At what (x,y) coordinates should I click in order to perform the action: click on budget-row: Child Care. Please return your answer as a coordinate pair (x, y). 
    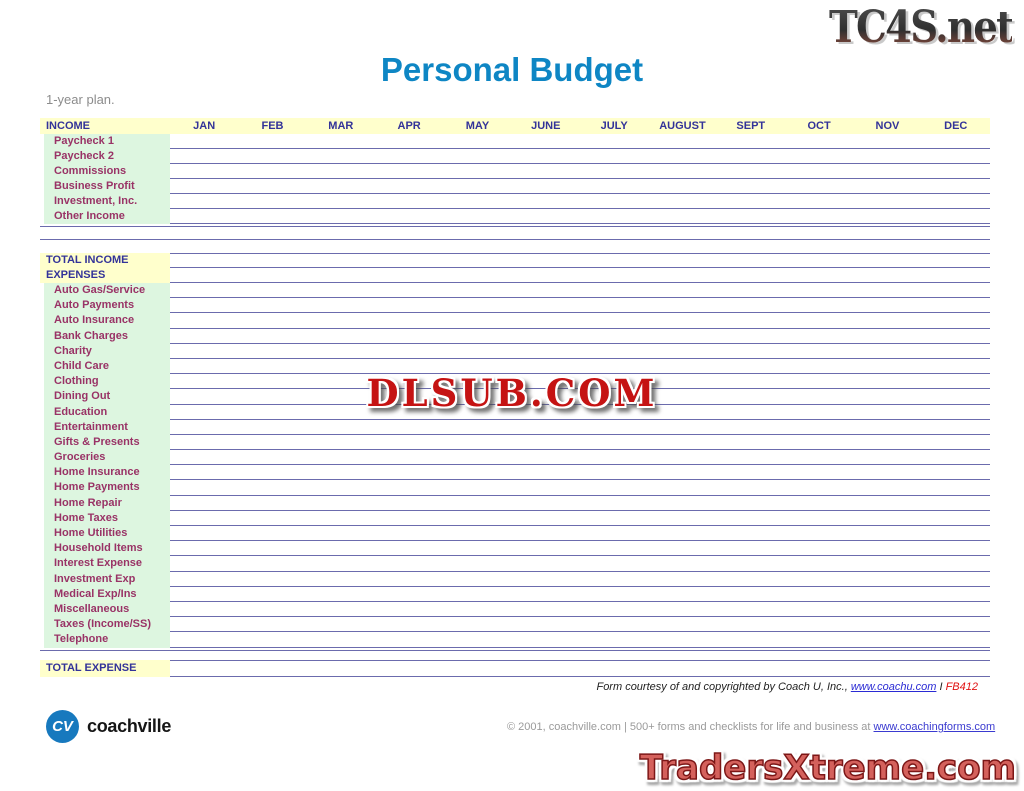
    Looking at the image, I should click on (515, 366).